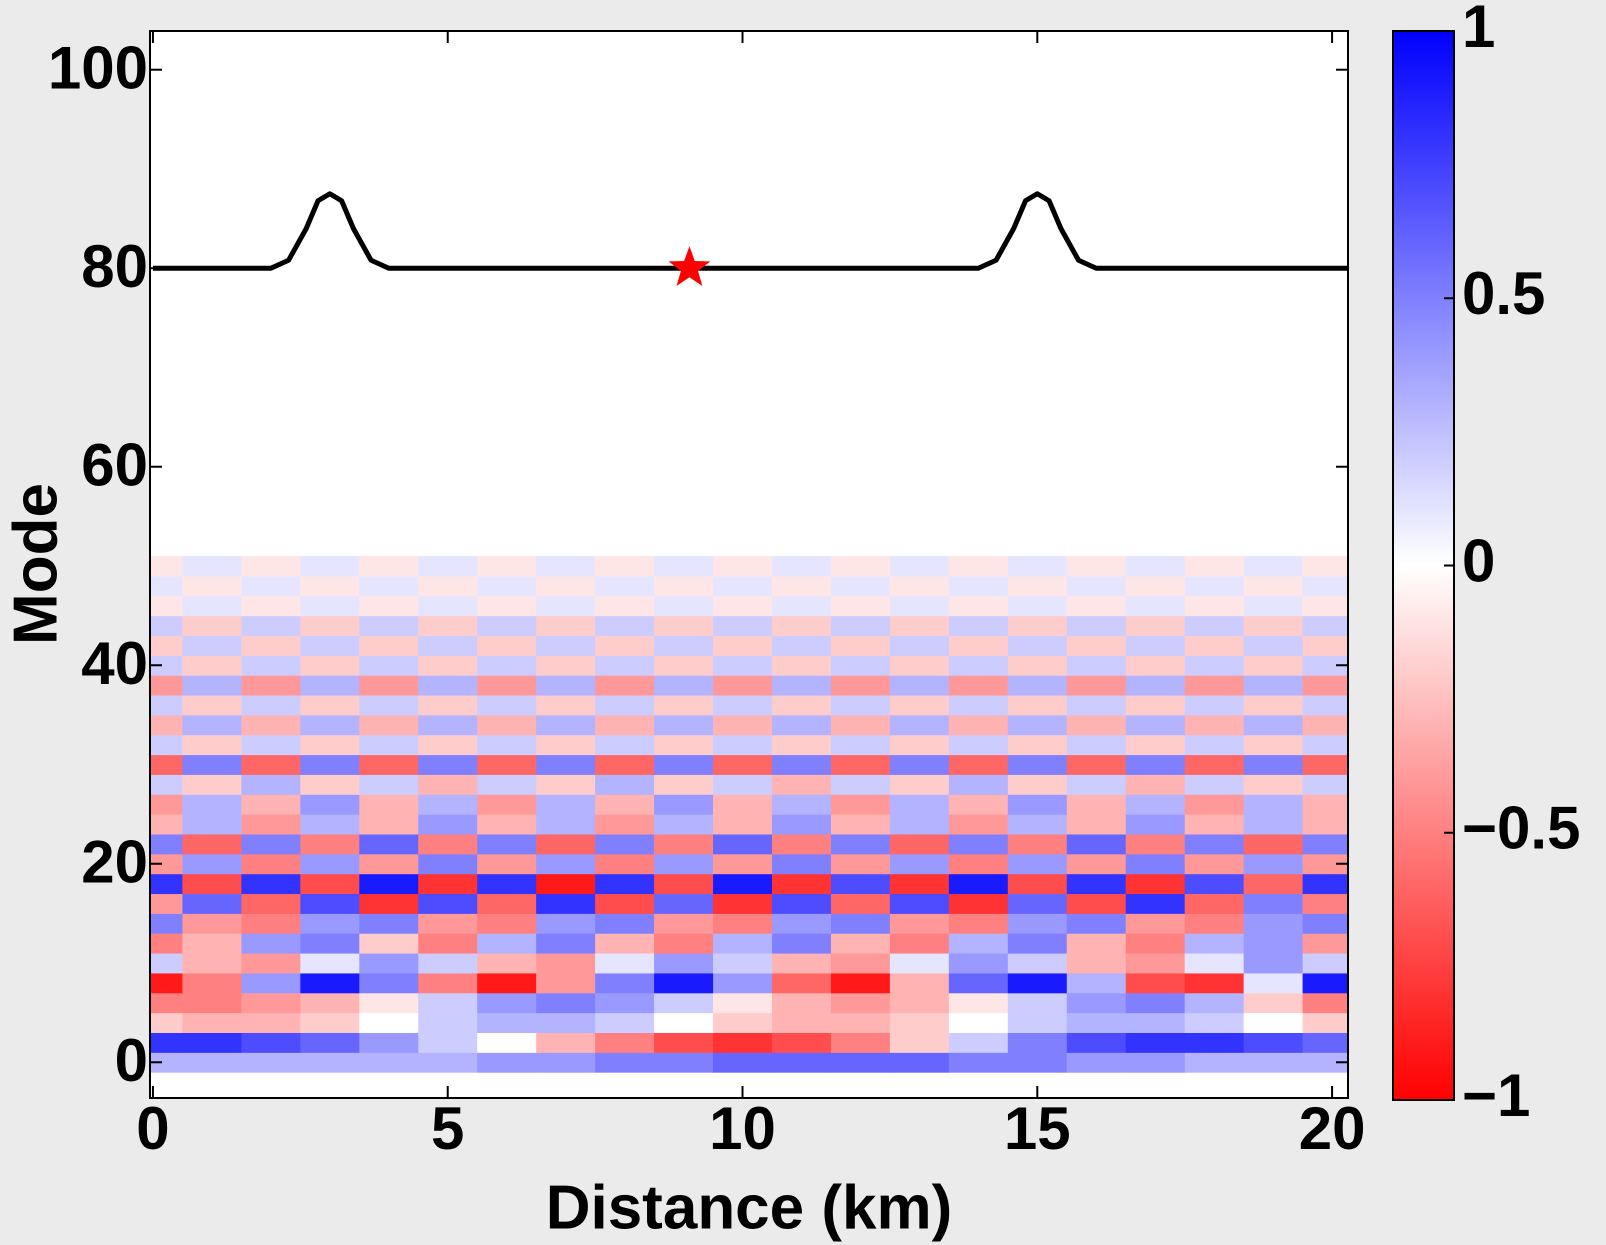 Image resolution: width=1606 pixels, height=1245 pixels. I want to click on source-marker, so click(689, 266).